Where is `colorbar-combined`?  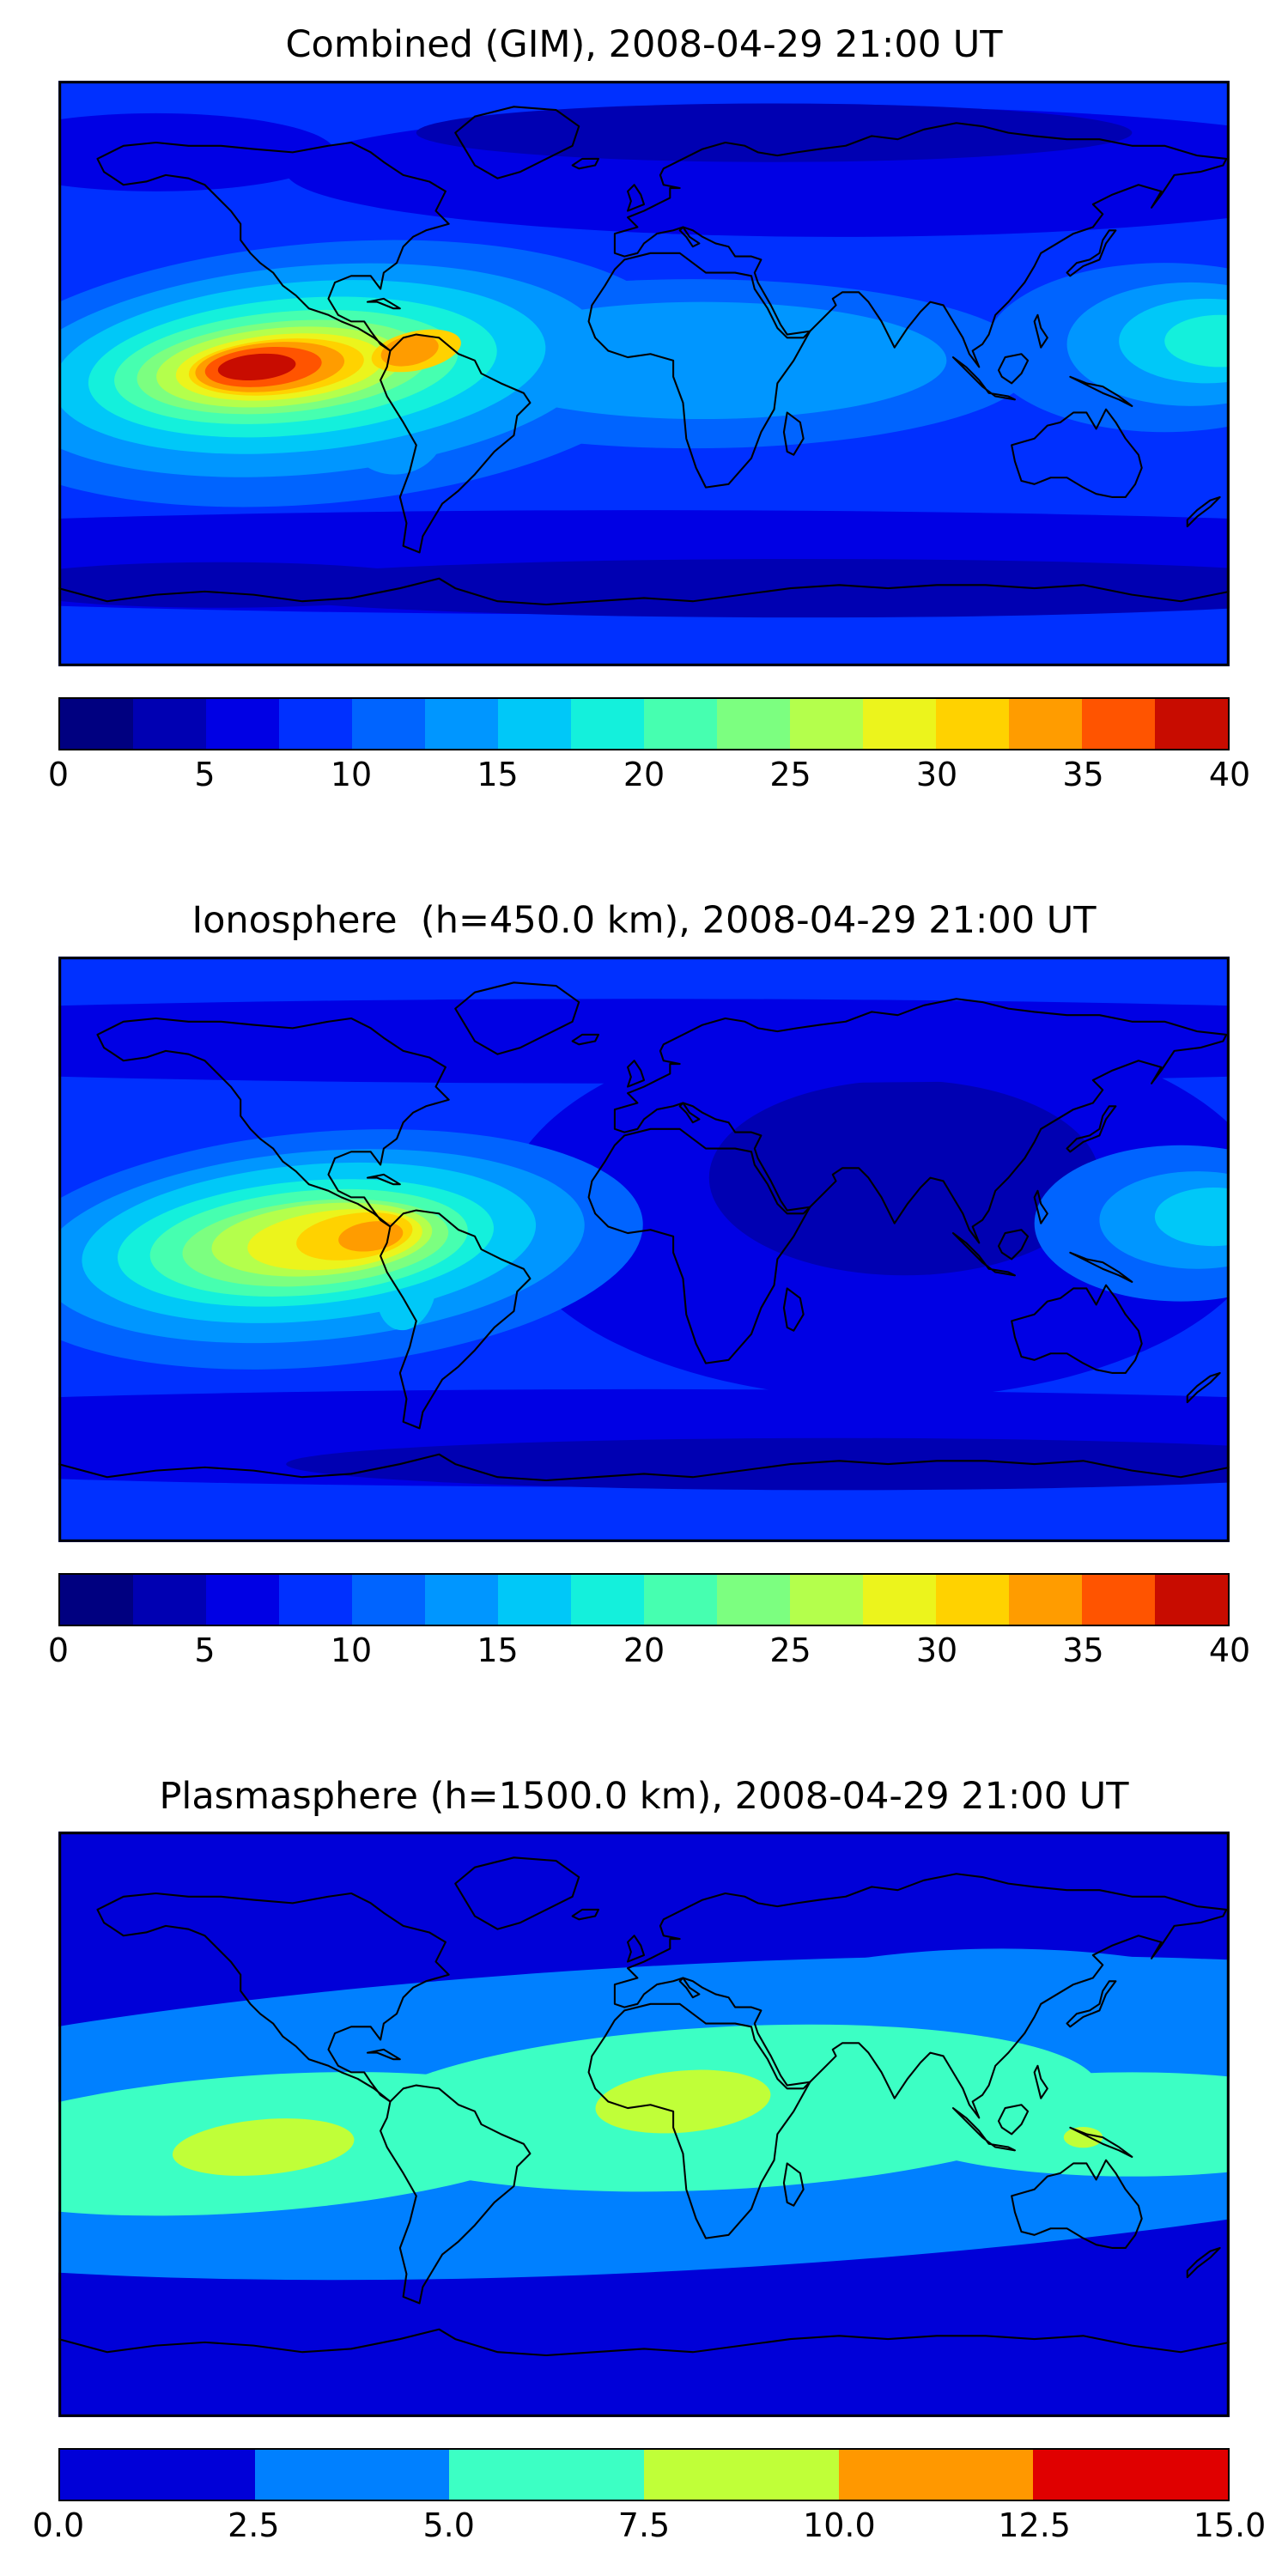
colorbar-combined is located at coordinates (644, 723).